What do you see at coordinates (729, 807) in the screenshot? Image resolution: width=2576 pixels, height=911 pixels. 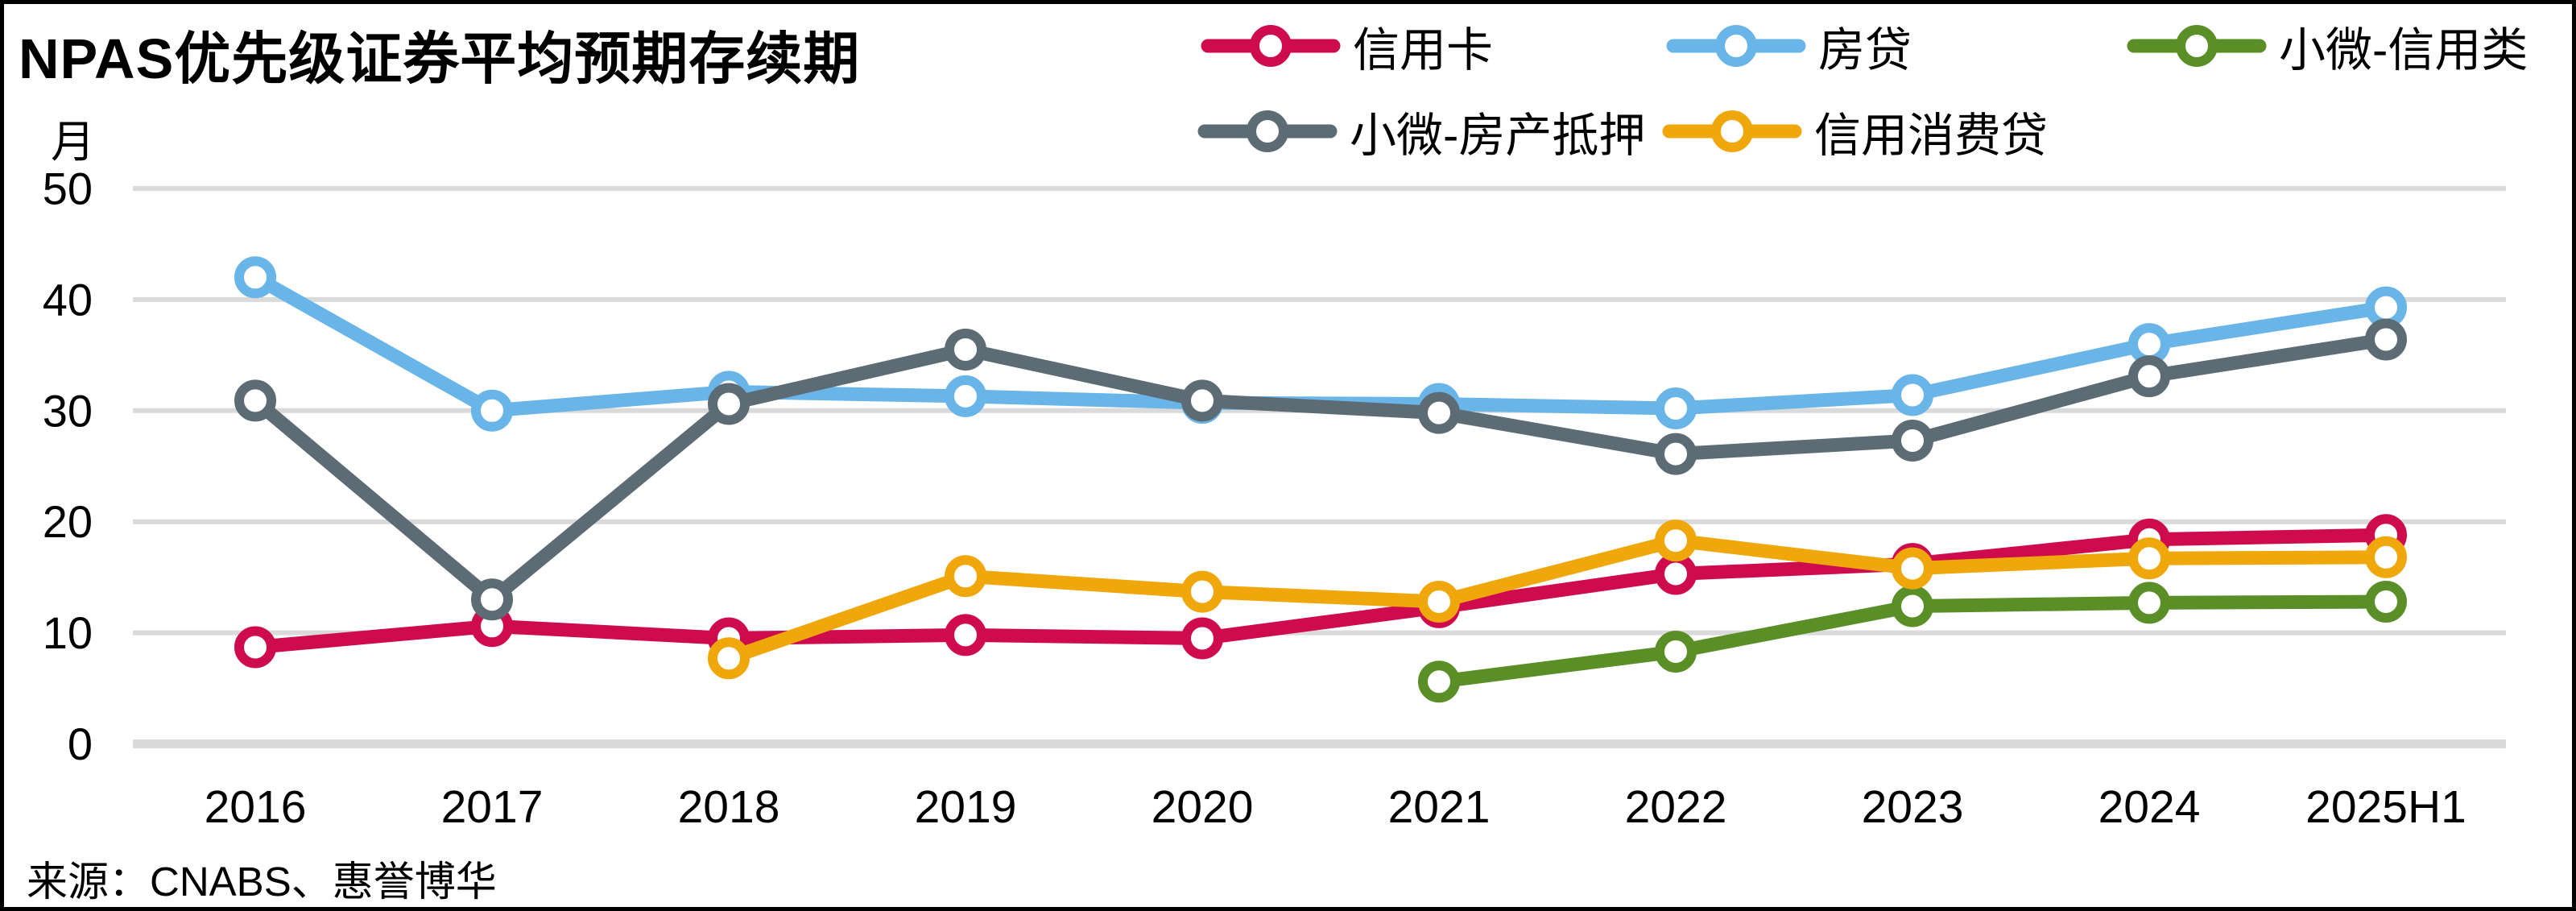 I see `x-axis-label-2018: 2018` at bounding box center [729, 807].